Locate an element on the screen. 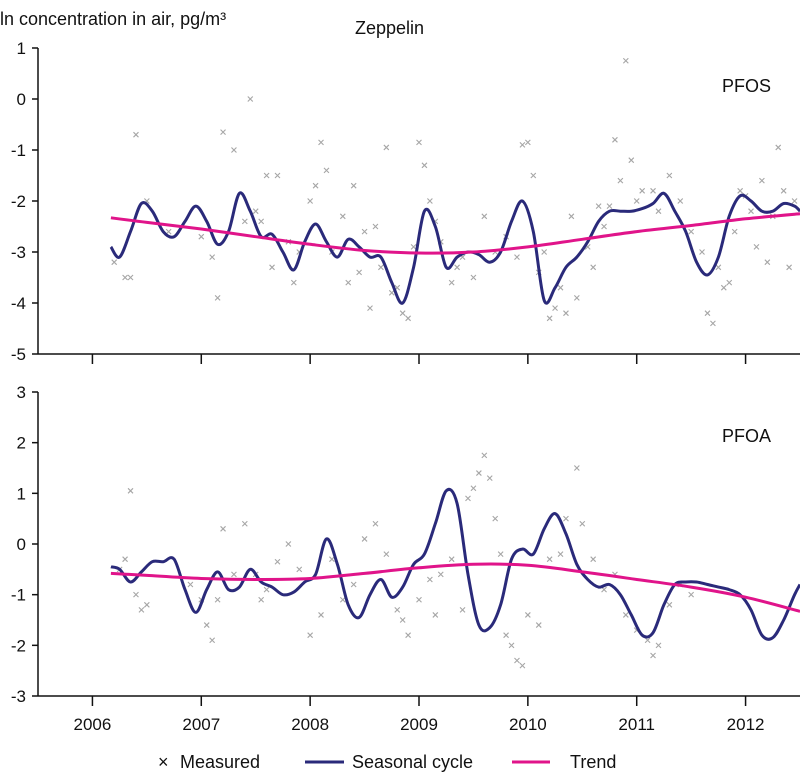  pfoa-ytick-label: 3 is located at coordinates (21, 392).